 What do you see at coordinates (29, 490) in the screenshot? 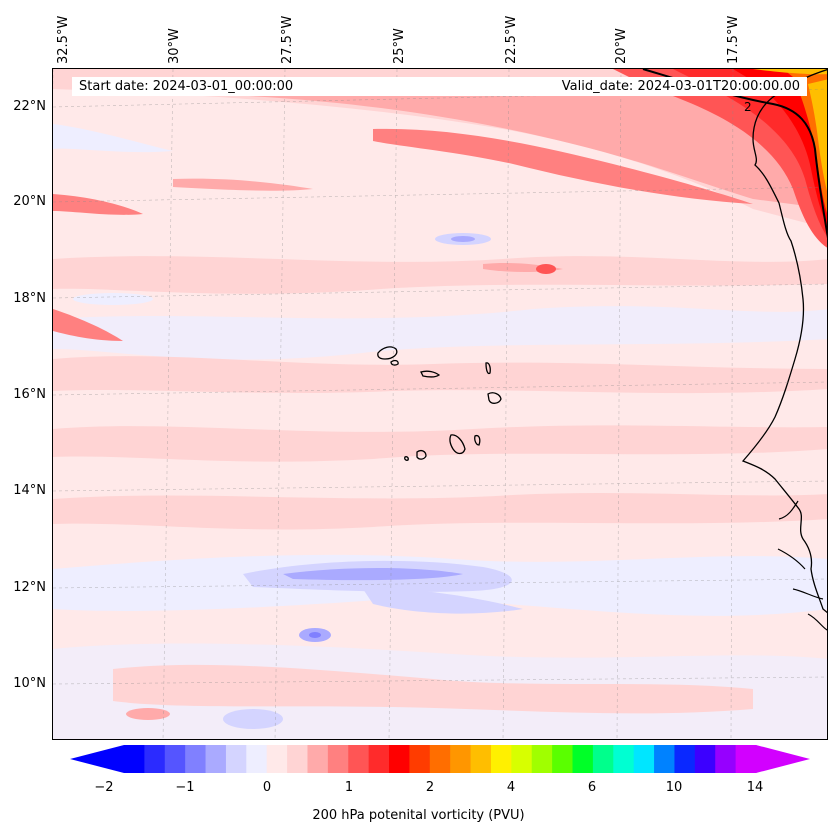
I see `latitude-label: 14°N` at bounding box center [29, 490].